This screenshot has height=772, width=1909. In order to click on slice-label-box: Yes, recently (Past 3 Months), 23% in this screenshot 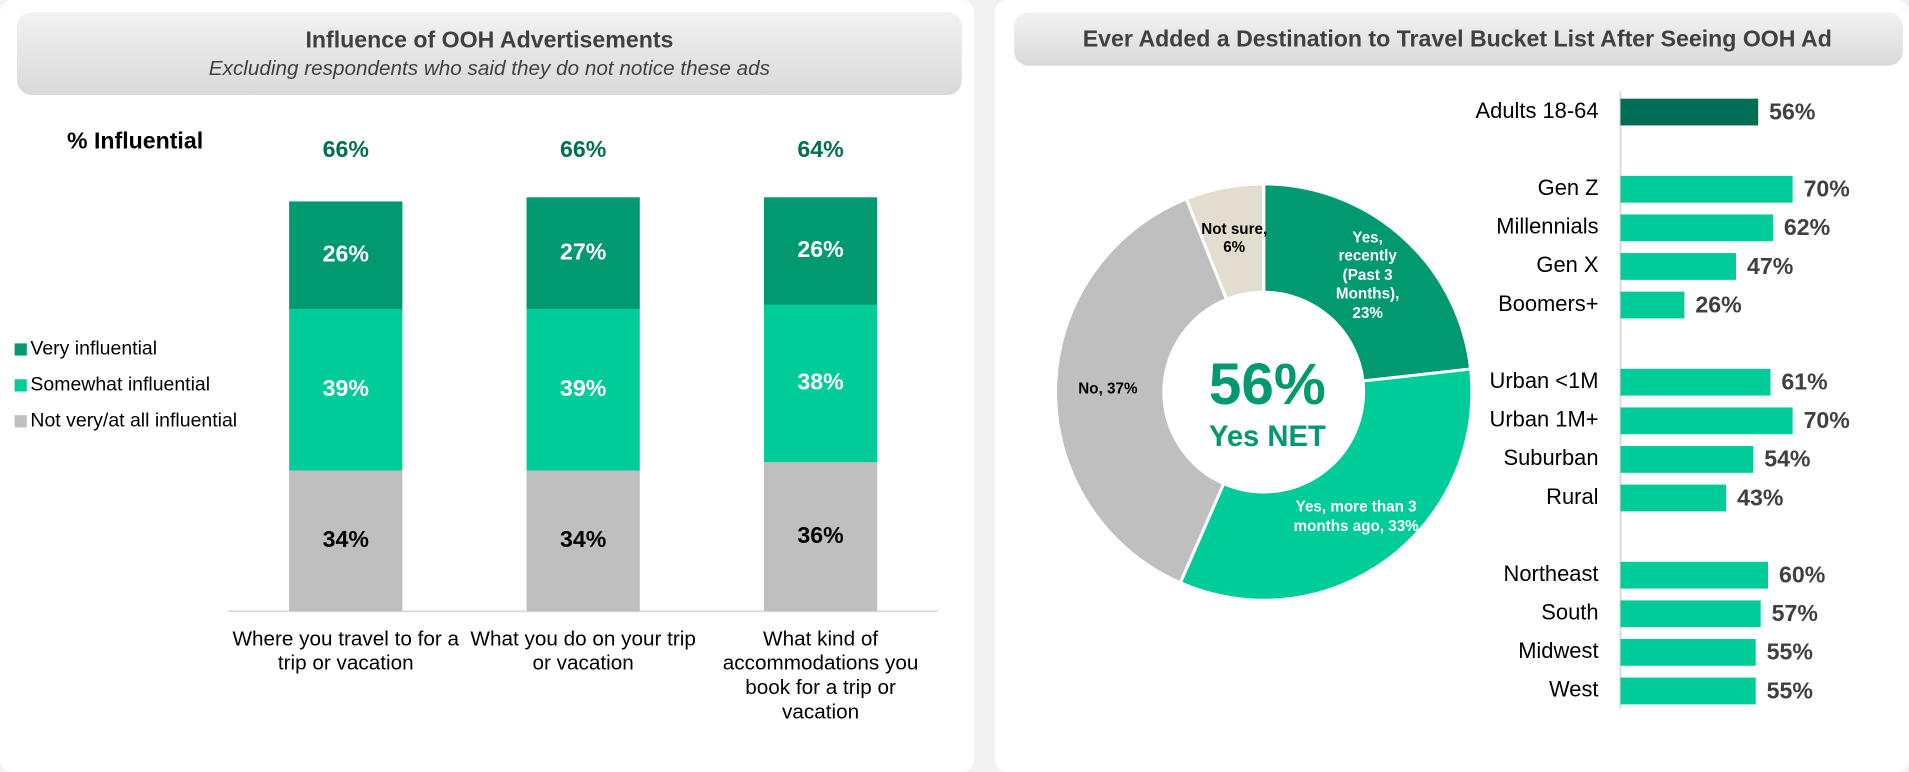, I will do `click(1367, 275)`.